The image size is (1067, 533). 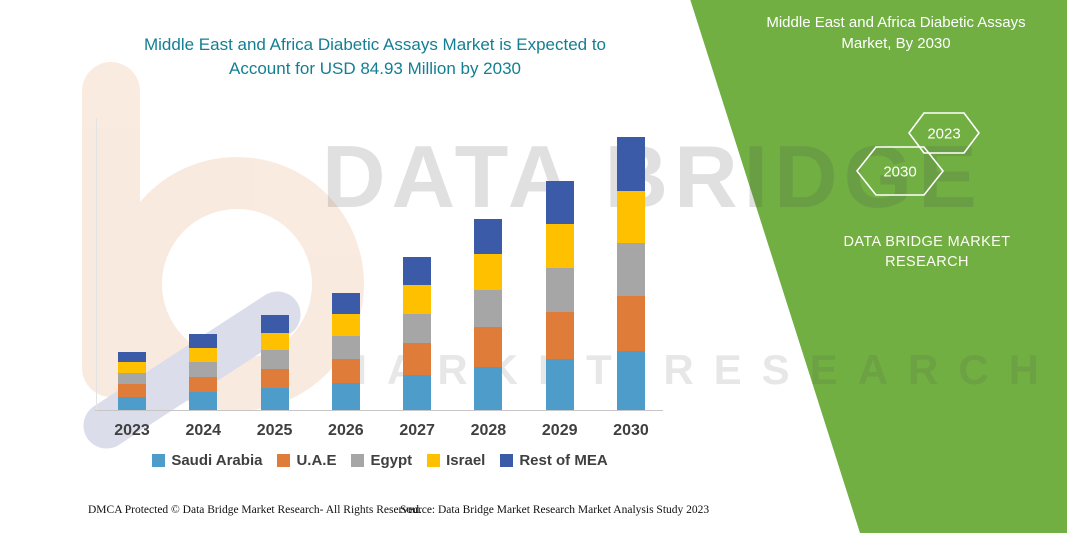 What do you see at coordinates (631, 430) in the screenshot?
I see `x-axis-label: 2030` at bounding box center [631, 430].